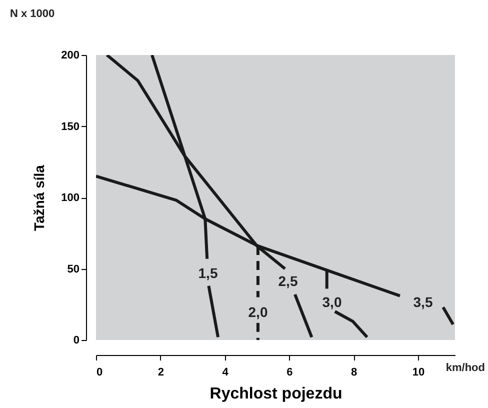  I want to click on annotation: 3,5, so click(423, 302).